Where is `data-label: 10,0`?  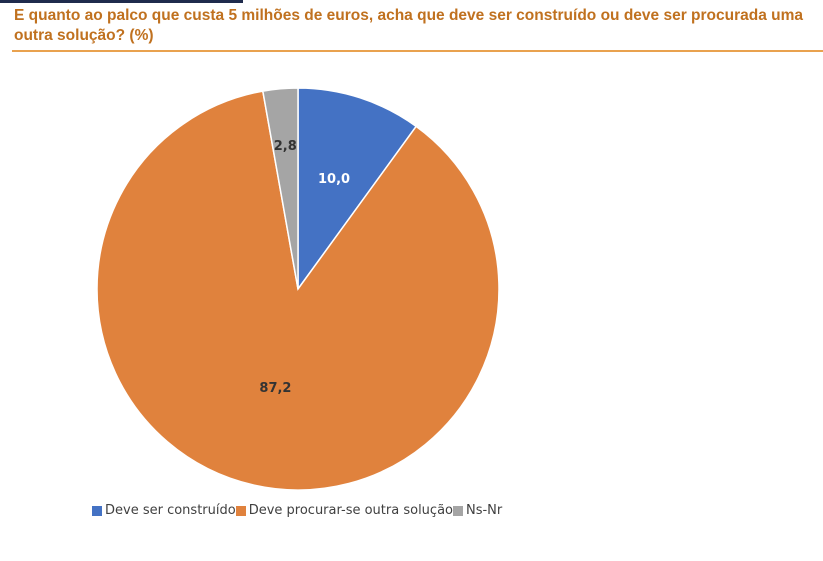 data-label: 10,0 is located at coordinates (334, 179).